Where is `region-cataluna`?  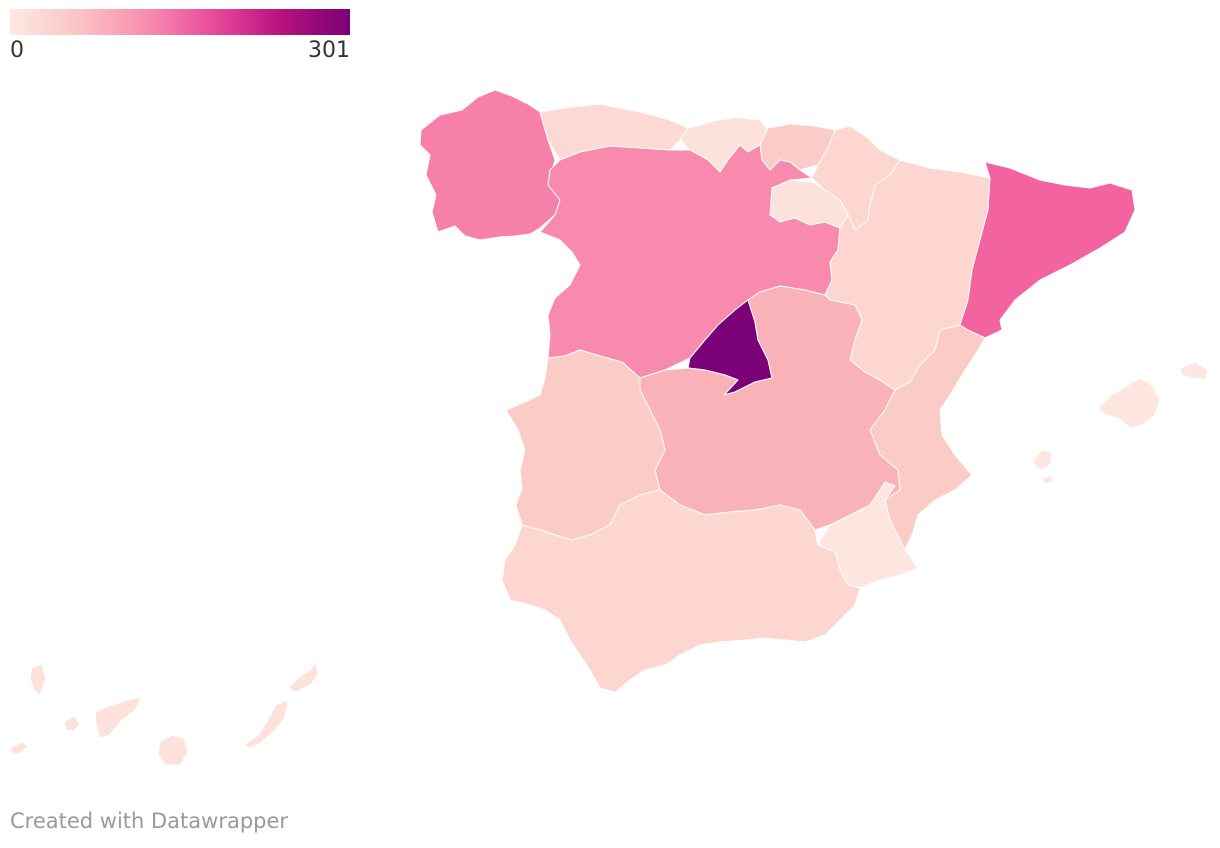
region-cataluna is located at coordinates (1047, 250).